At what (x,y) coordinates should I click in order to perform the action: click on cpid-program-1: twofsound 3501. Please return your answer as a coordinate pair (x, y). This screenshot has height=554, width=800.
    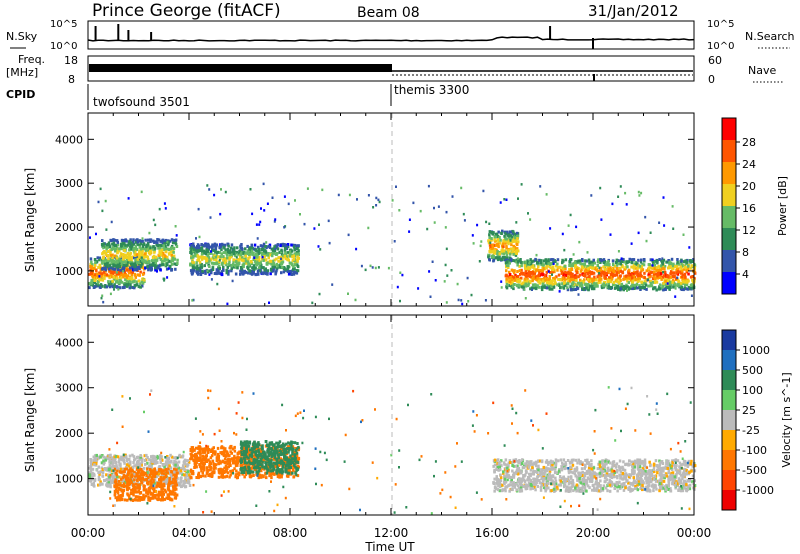
    Looking at the image, I should click on (141, 102).